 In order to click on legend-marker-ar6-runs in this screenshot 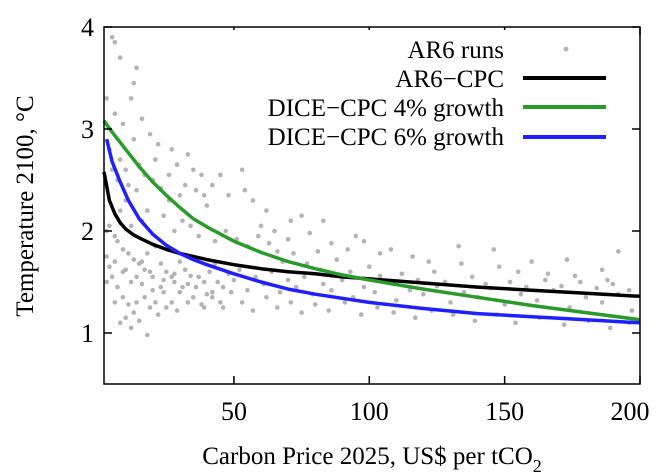, I will do `click(566, 49)`.